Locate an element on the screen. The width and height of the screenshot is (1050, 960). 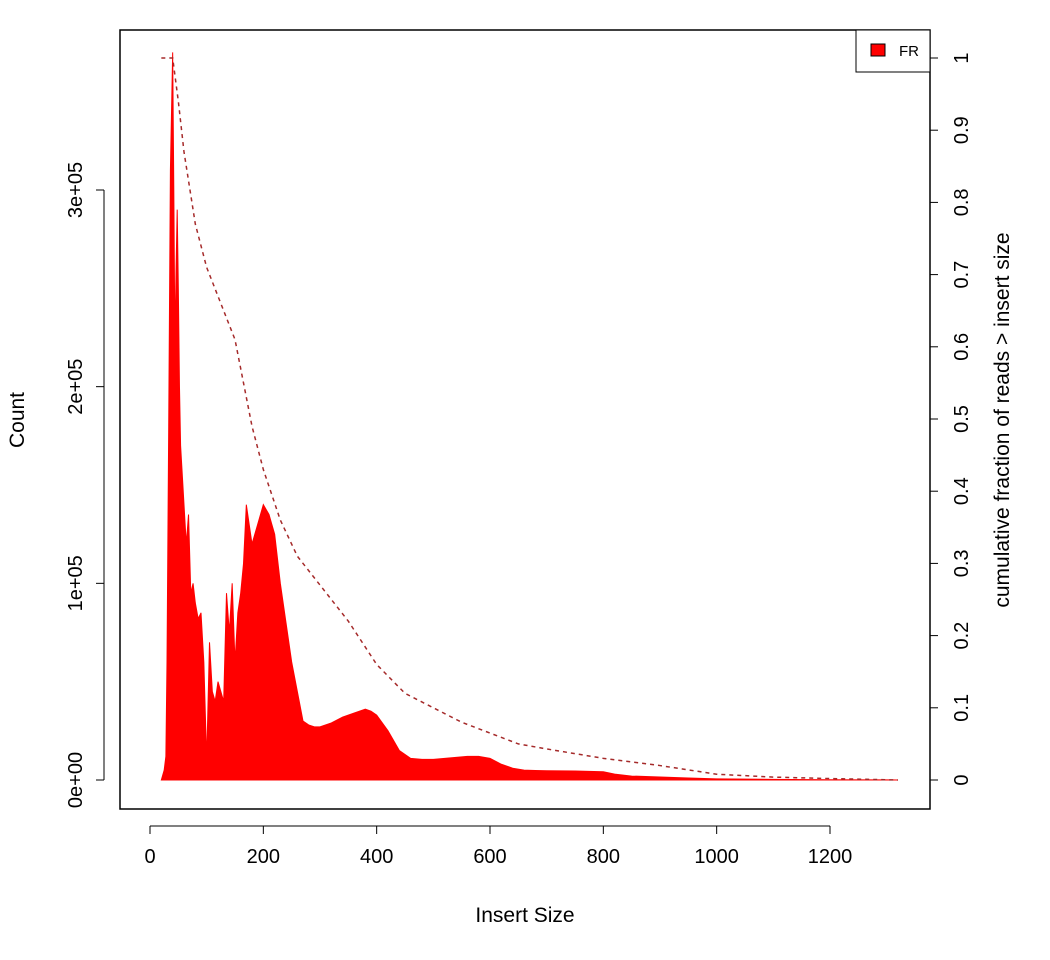
y-tick-label: 1e+05 is located at coordinates (76, 583).